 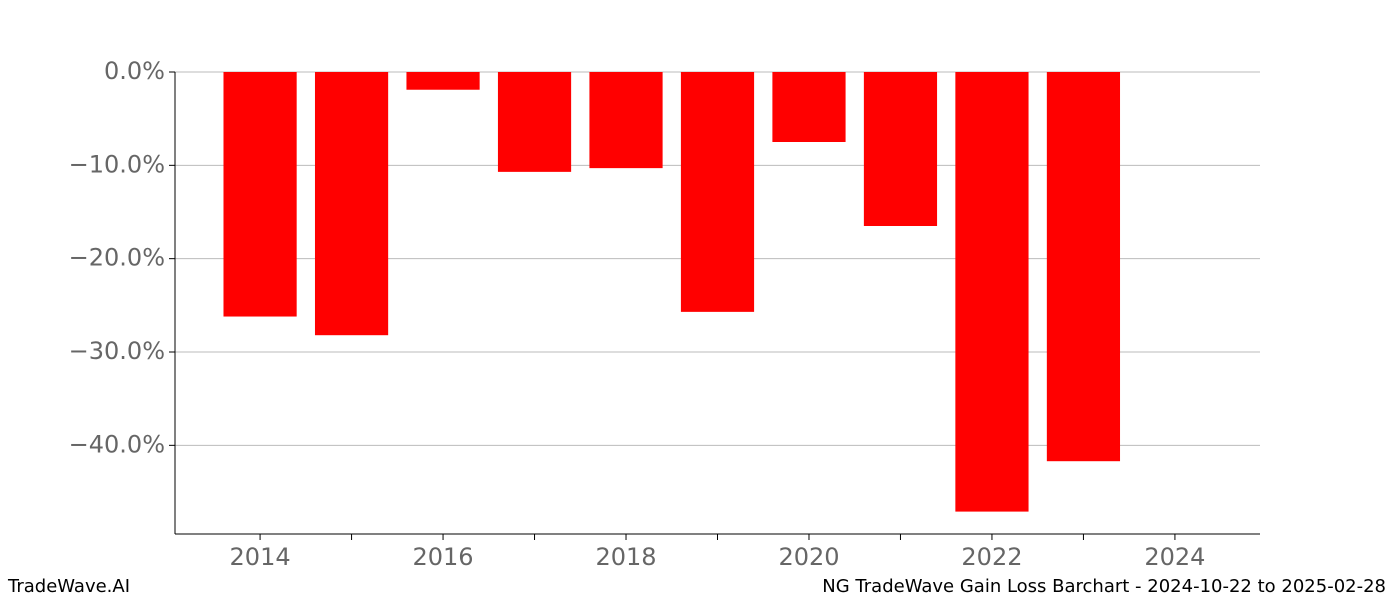 What do you see at coordinates (1174, 557) in the screenshot?
I see `x-tick-label: 2024` at bounding box center [1174, 557].